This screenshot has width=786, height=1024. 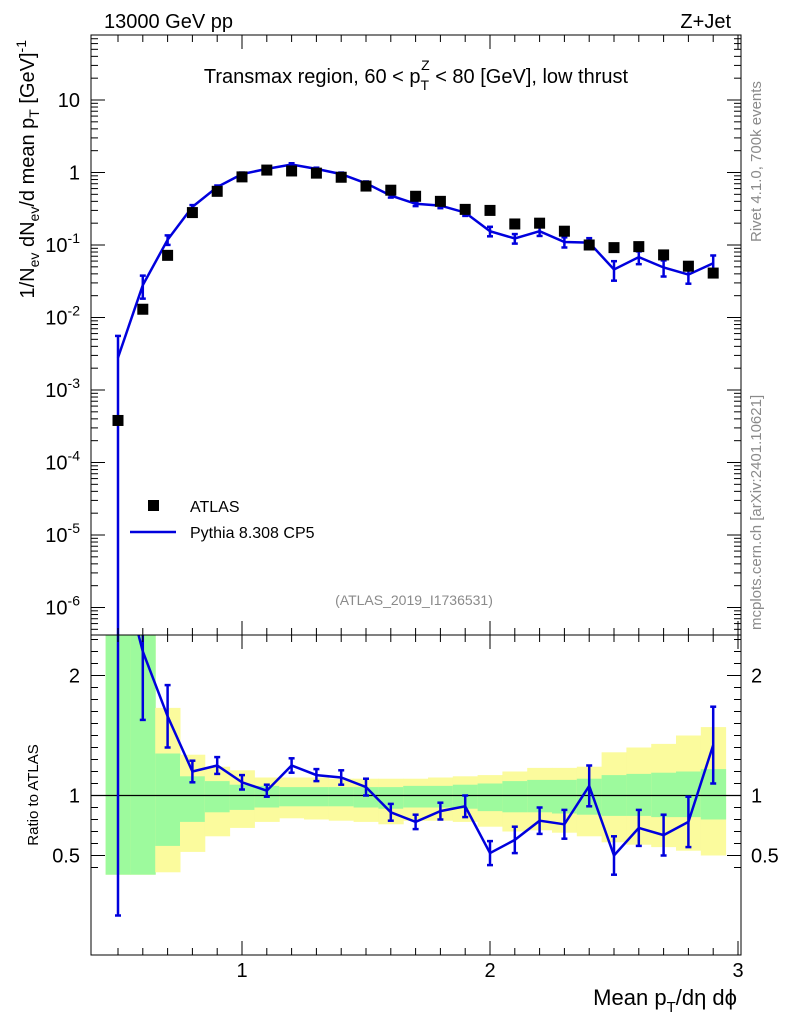 I want to click on legend-data-label: ATLAS, so click(x=215, y=507).